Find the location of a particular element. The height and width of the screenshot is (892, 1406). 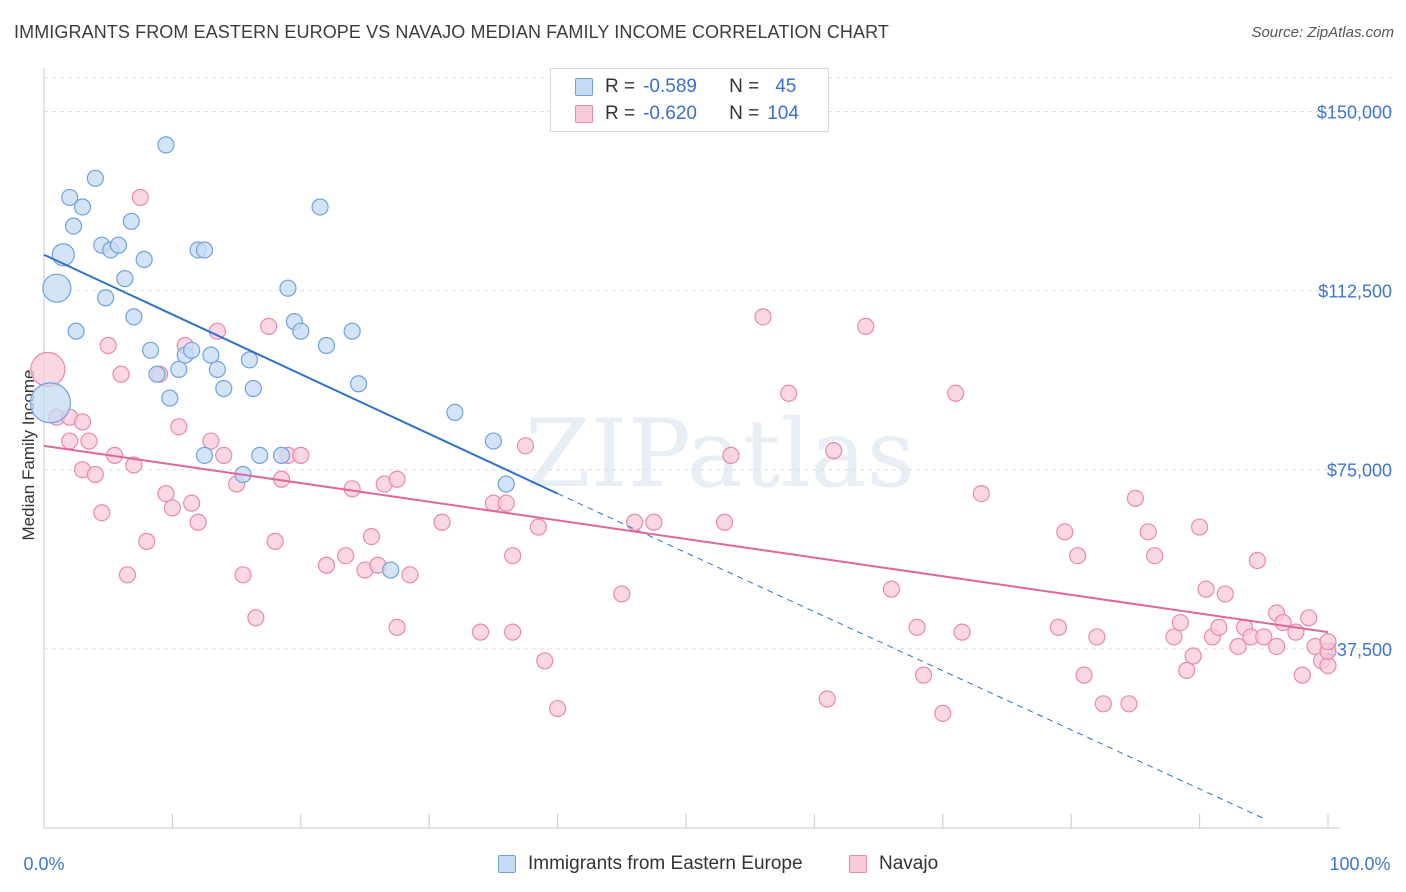

legend-r-value: -0.589 is located at coordinates (670, 86).